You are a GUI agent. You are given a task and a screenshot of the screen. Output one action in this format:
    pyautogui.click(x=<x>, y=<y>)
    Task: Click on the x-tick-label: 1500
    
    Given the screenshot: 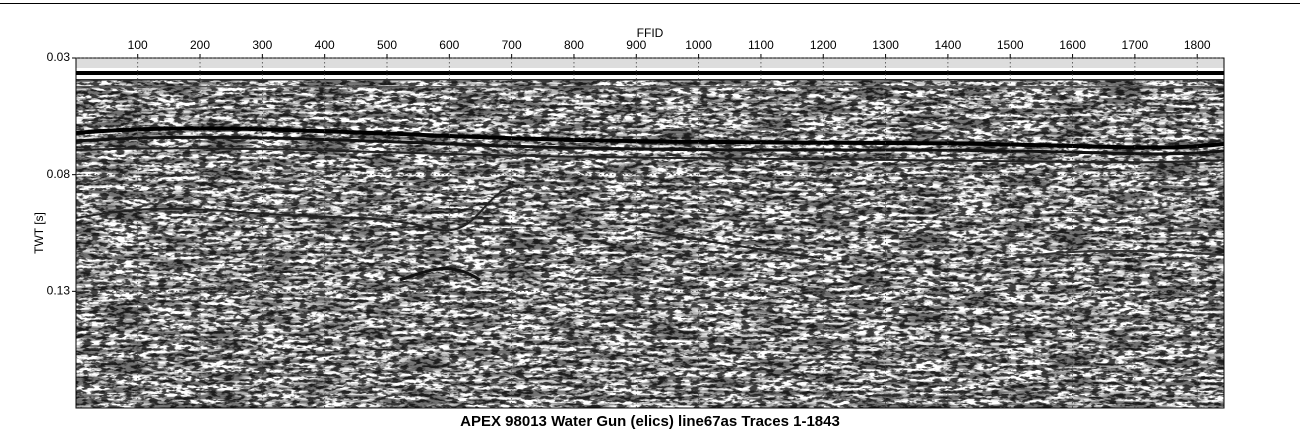 What is the action you would take?
    pyautogui.click(x=1010, y=45)
    